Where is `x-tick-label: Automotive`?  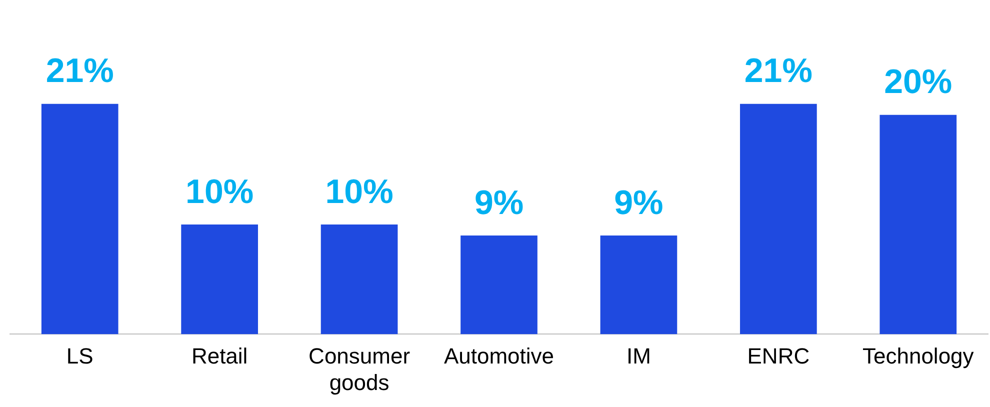 x-tick-label: Automotive is located at coordinates (499, 355).